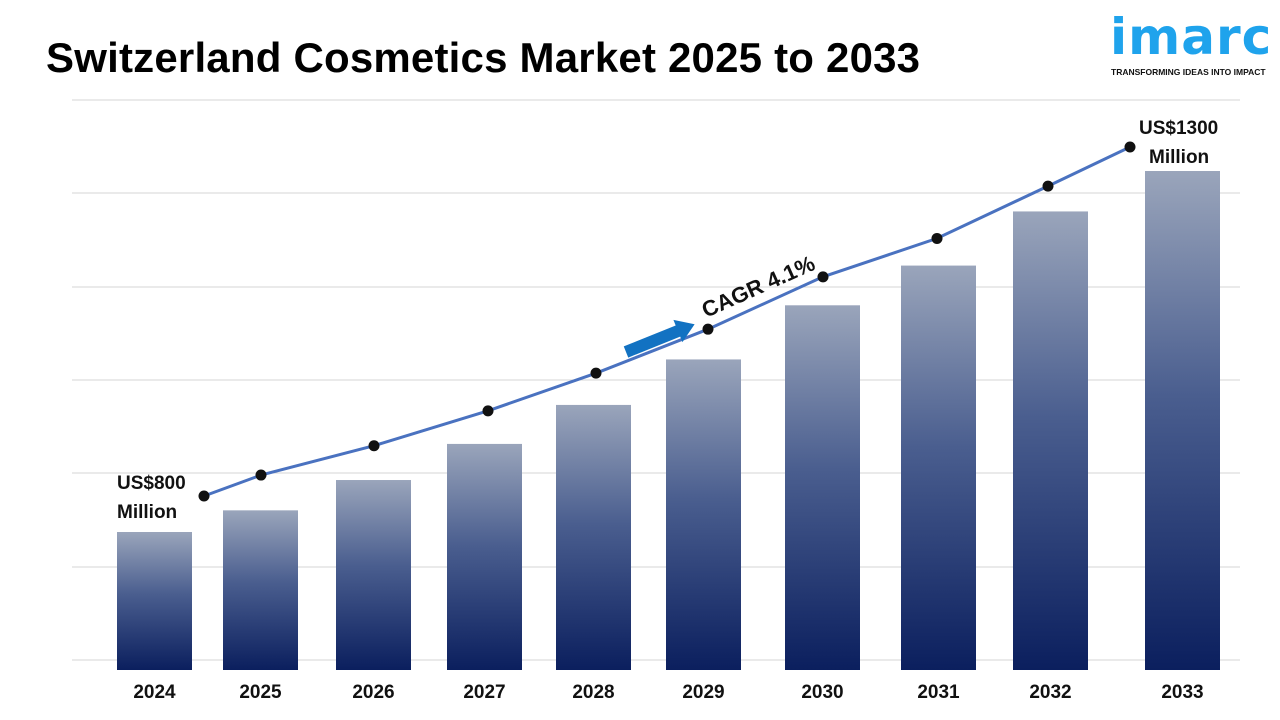 Image resolution: width=1280 pixels, height=720 pixels. What do you see at coordinates (823, 277) in the screenshot?
I see `trend-point-2030` at bounding box center [823, 277].